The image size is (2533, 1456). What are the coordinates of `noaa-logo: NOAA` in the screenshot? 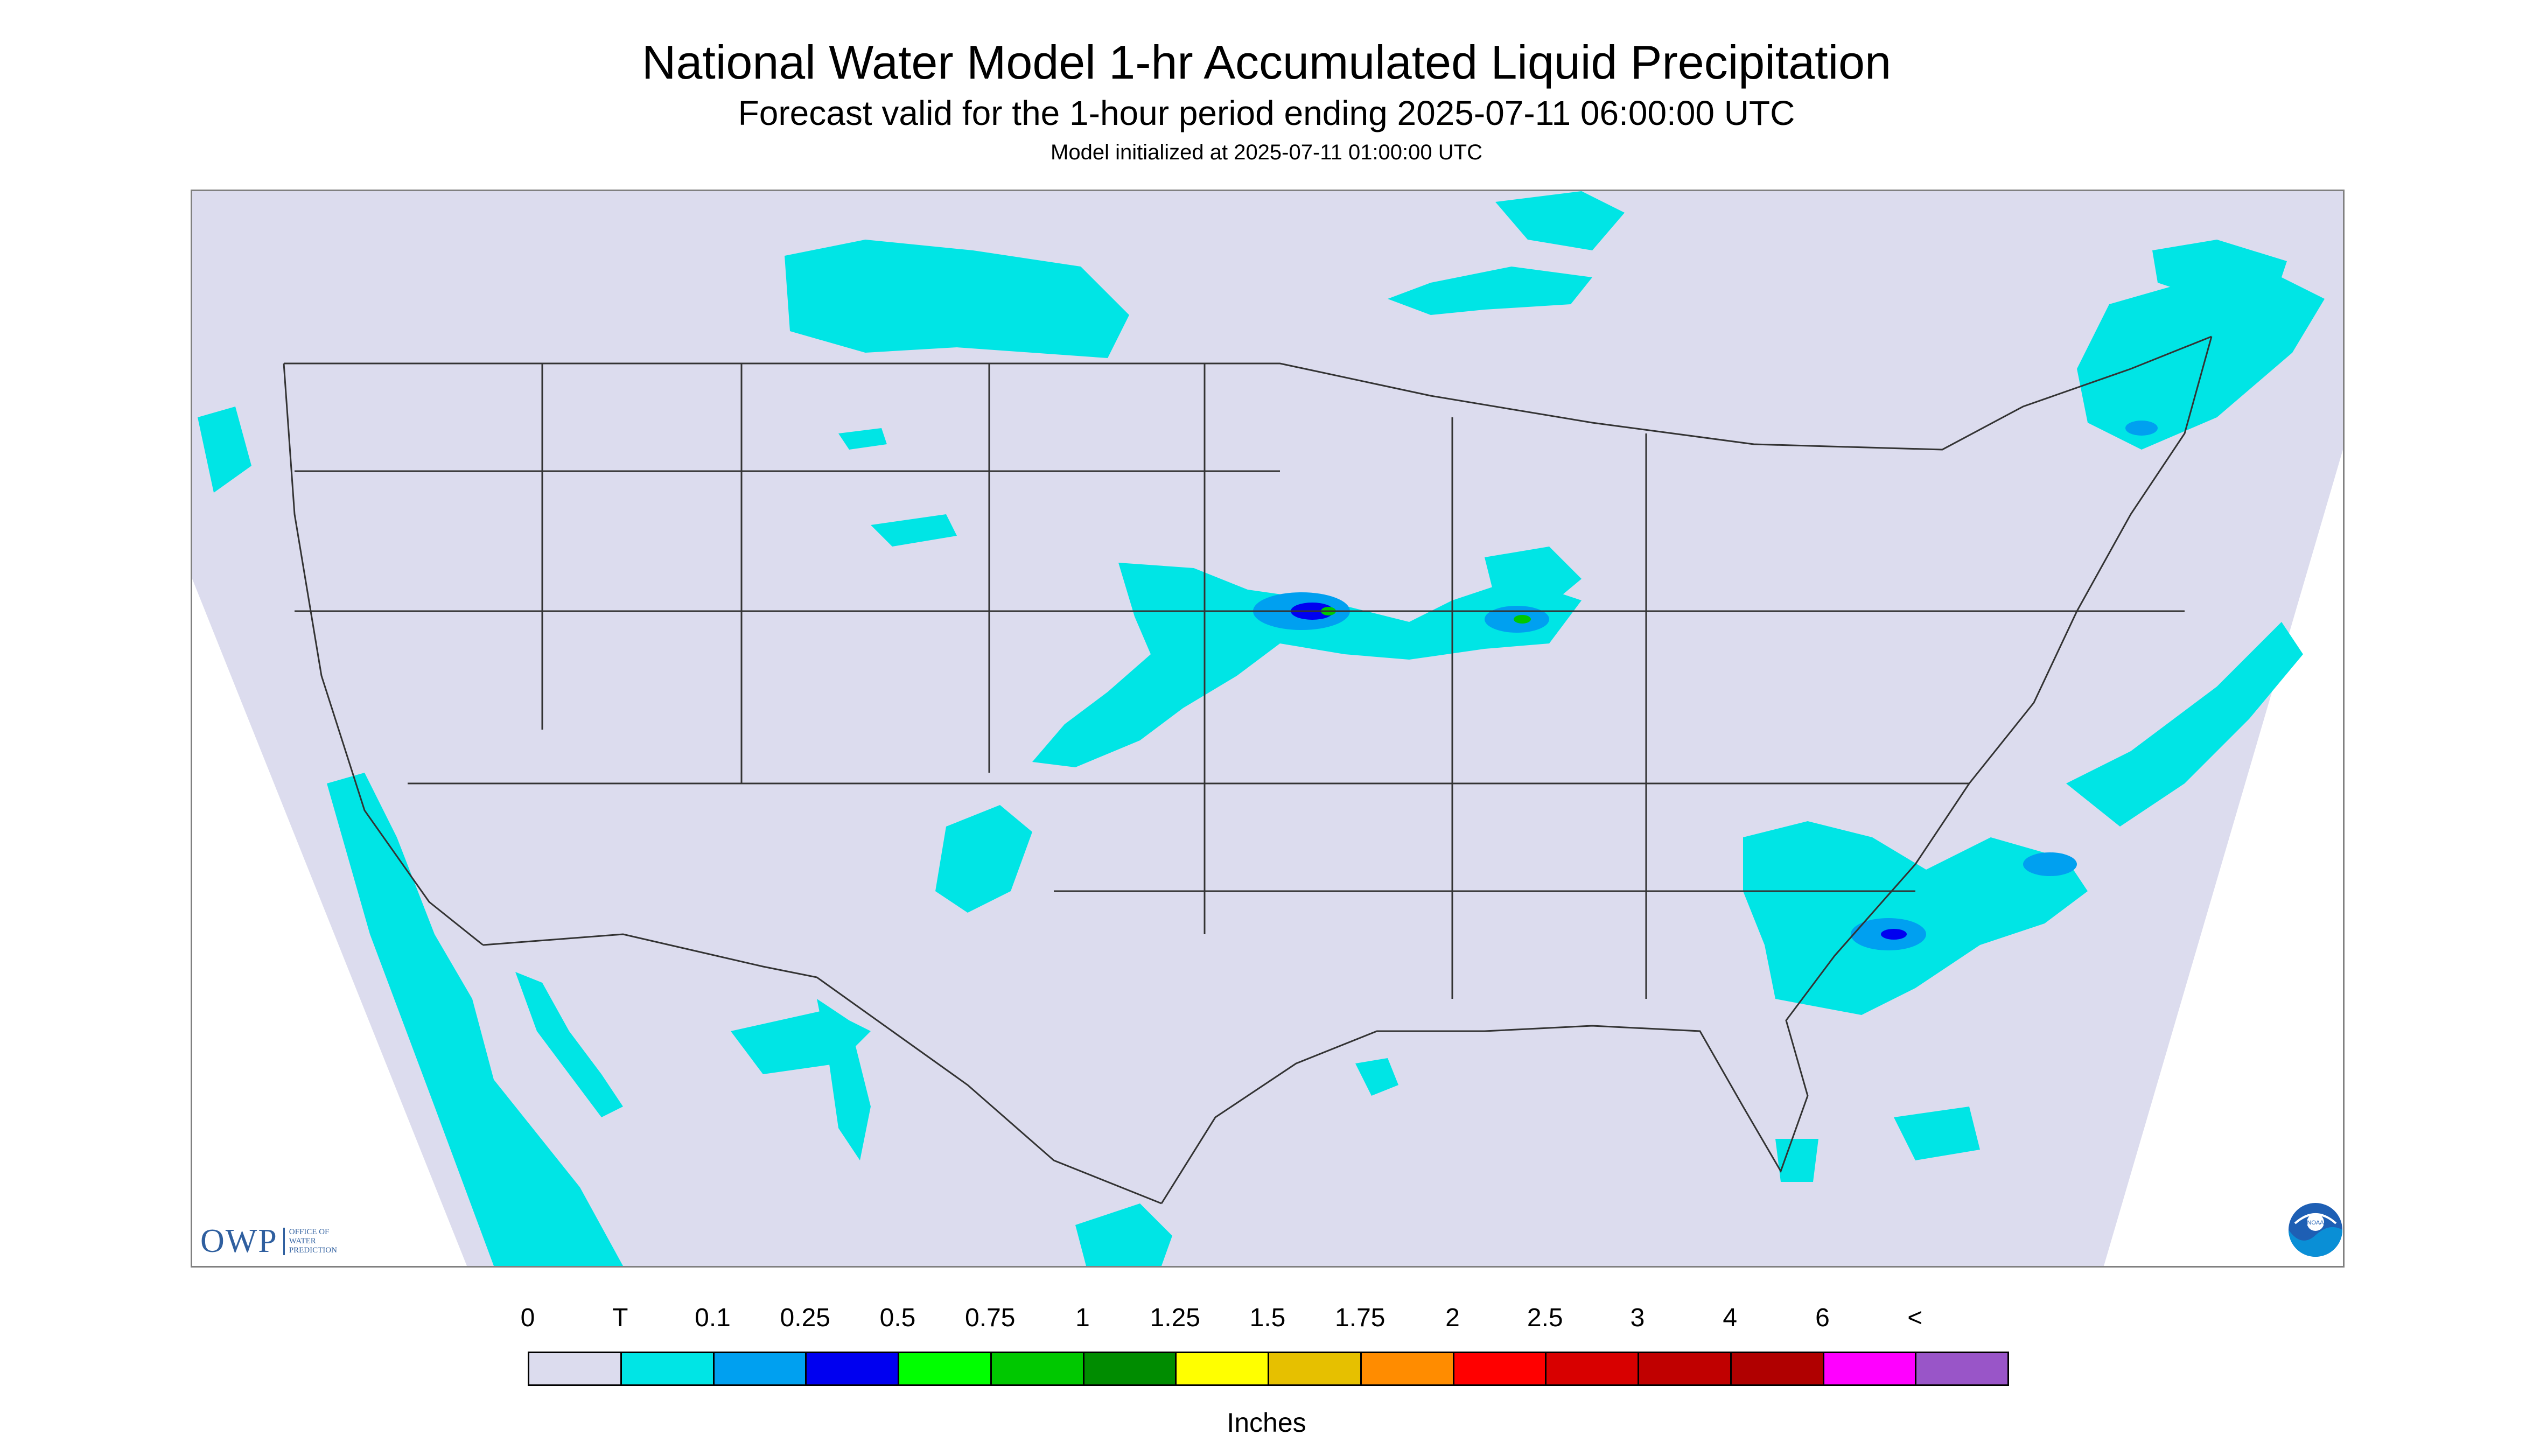 It's located at (2315, 1230).